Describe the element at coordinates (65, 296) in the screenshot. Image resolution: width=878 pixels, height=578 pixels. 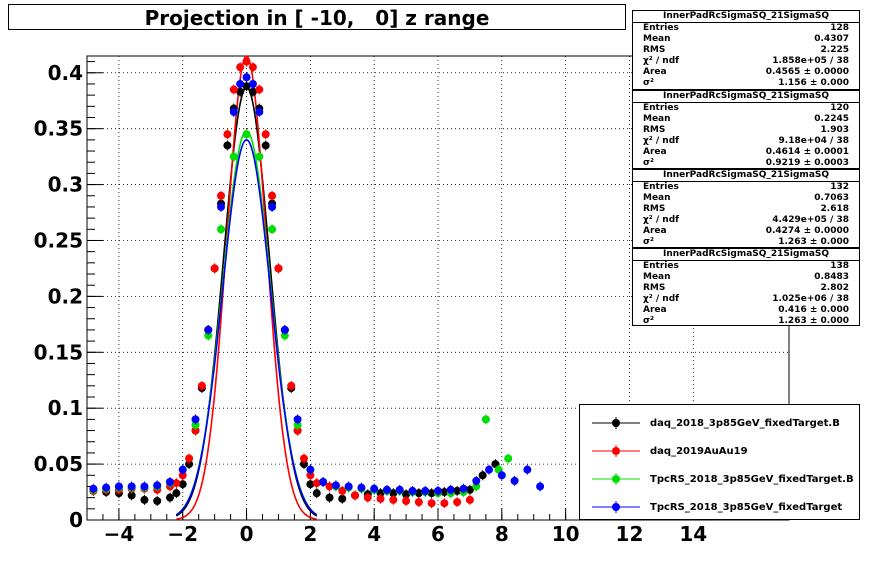
I see `y-tick-label: 0.2` at that location.